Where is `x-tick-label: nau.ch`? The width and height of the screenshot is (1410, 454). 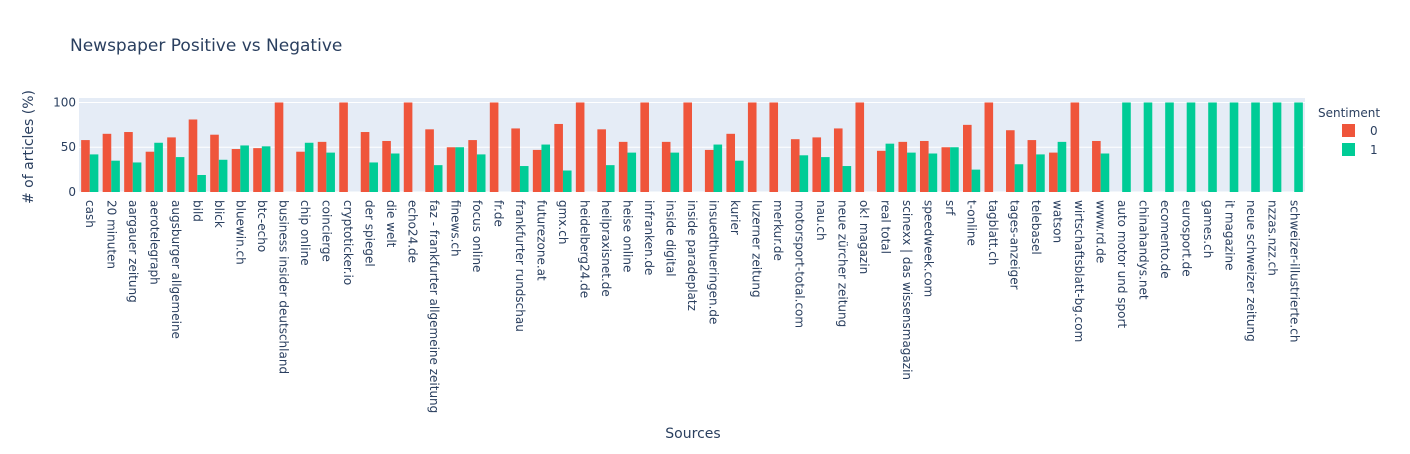 x-tick-label: nau.ch is located at coordinates (821, 220).